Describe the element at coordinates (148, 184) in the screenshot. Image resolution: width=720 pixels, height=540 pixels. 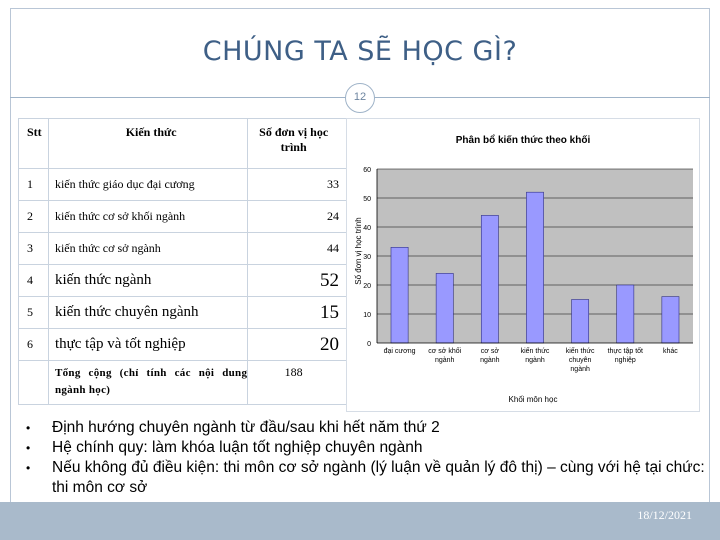
I see `row-name: kiến thức giáo dục đại cương` at that location.